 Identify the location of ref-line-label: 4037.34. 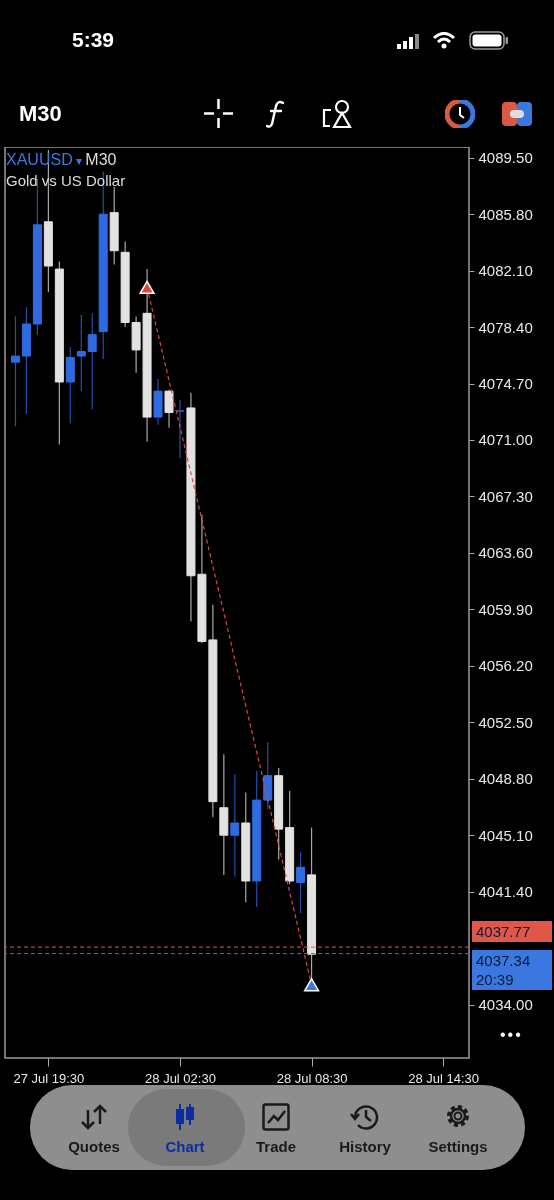
(504, 960).